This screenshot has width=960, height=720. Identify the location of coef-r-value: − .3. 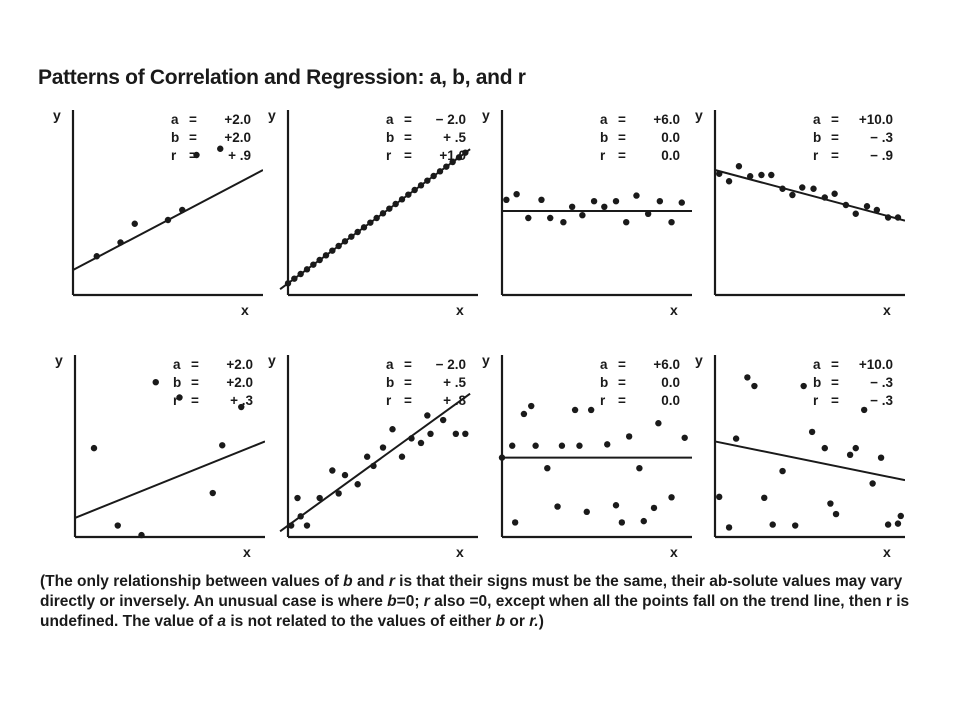
(881, 400).